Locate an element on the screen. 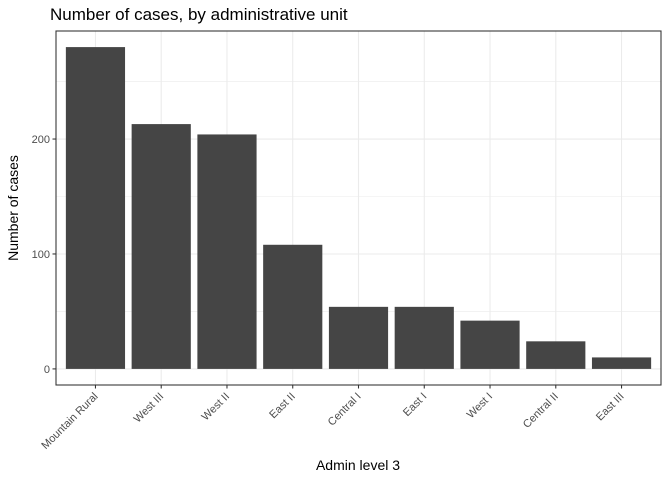 This screenshot has height=480, width=672. y-tick-label: 0 is located at coordinates (47, 370).